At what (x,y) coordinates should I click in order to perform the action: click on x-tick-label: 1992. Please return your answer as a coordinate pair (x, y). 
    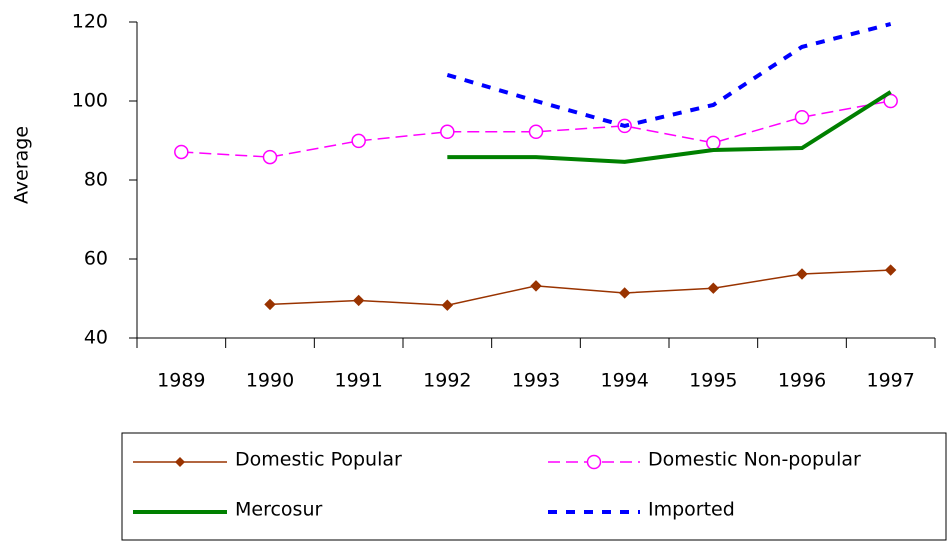
    Looking at the image, I should click on (447, 381).